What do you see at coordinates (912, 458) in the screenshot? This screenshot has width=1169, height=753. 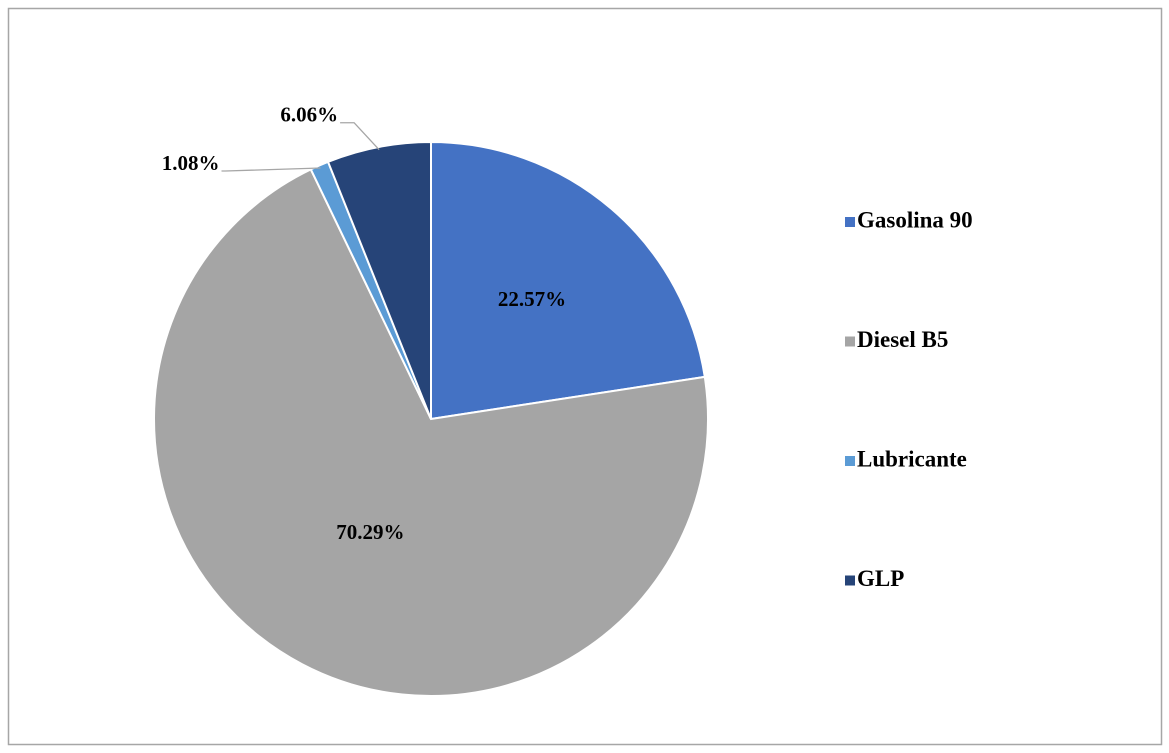 I see `legend-label: Lubricante` at bounding box center [912, 458].